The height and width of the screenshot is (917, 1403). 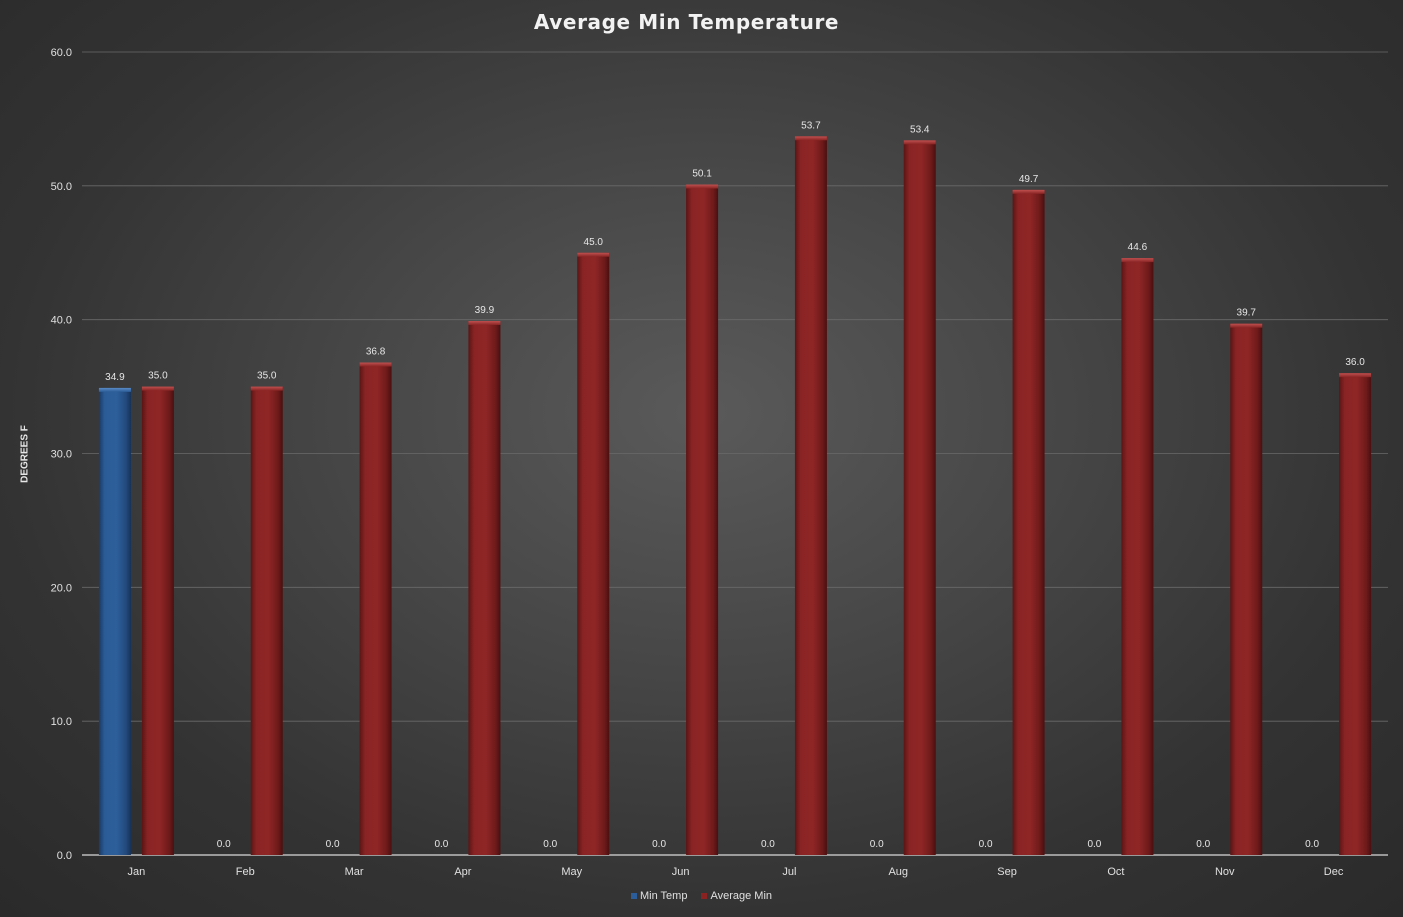 I want to click on x-tick-label: Apr, so click(x=462, y=872).